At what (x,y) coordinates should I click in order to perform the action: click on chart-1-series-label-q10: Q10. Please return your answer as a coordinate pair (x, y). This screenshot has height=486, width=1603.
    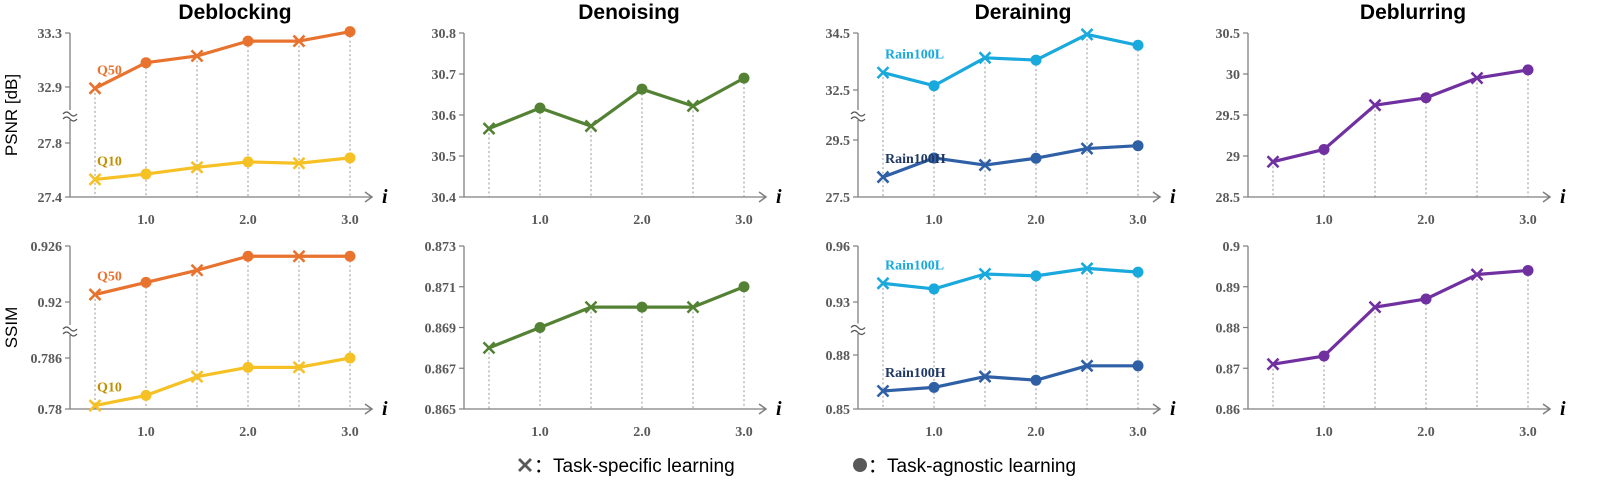
    Looking at the image, I should click on (109, 161).